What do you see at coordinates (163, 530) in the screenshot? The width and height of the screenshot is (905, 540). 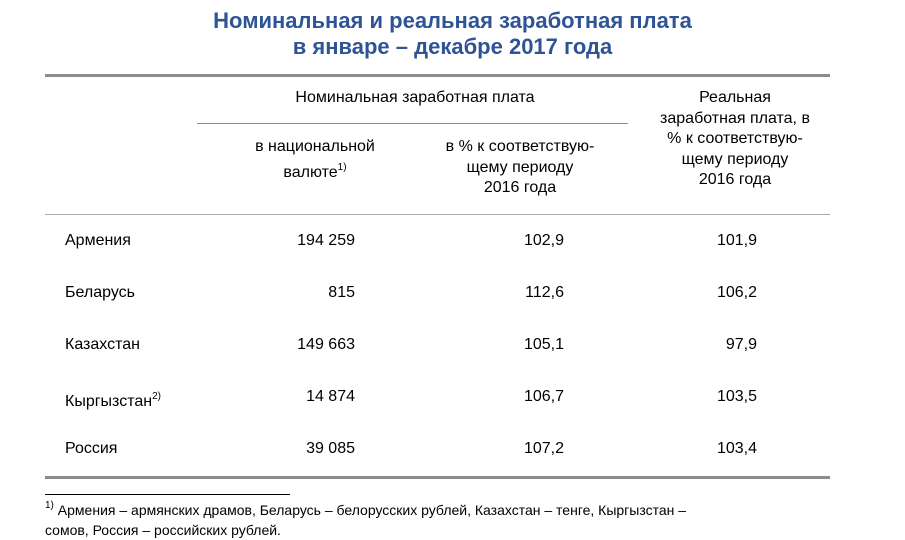 I see `footnote-line: сомов, Россия – российских рублей.` at bounding box center [163, 530].